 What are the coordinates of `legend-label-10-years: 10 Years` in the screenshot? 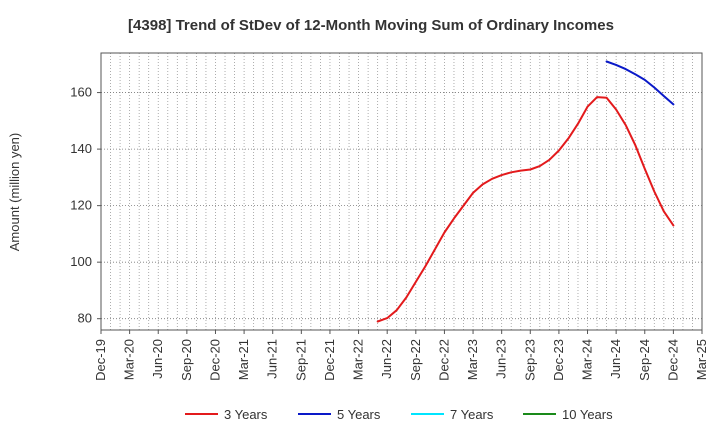 It's located at (587, 414).